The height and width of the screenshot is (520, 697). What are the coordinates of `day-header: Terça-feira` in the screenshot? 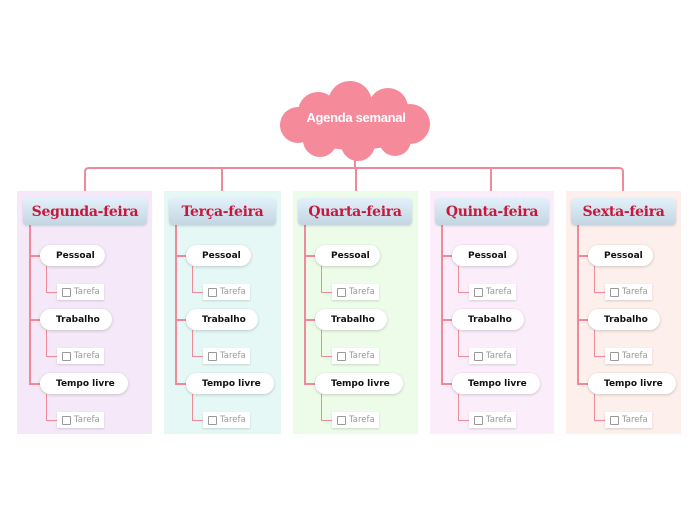 It's located at (222, 211).